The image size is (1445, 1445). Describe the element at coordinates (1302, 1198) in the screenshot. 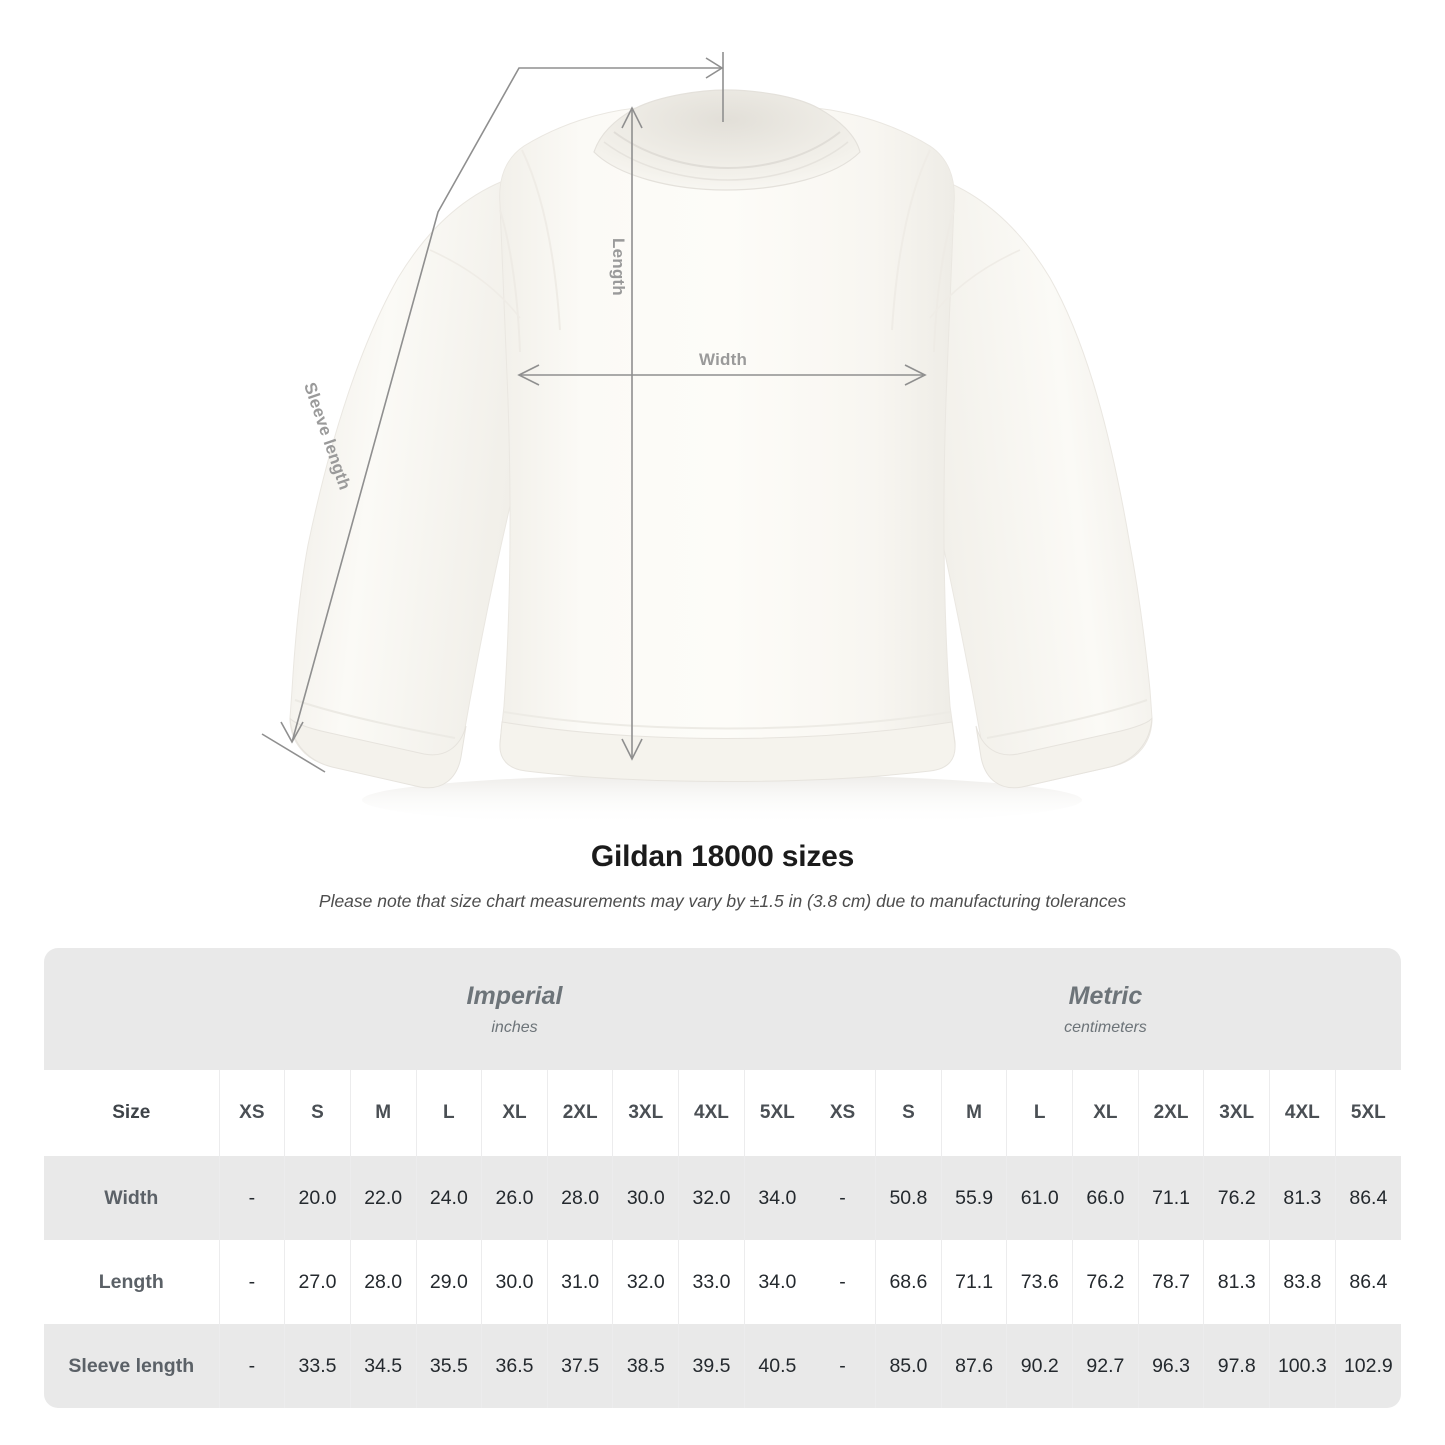

I see `cell-width-metric-4xl: 81.3` at that location.